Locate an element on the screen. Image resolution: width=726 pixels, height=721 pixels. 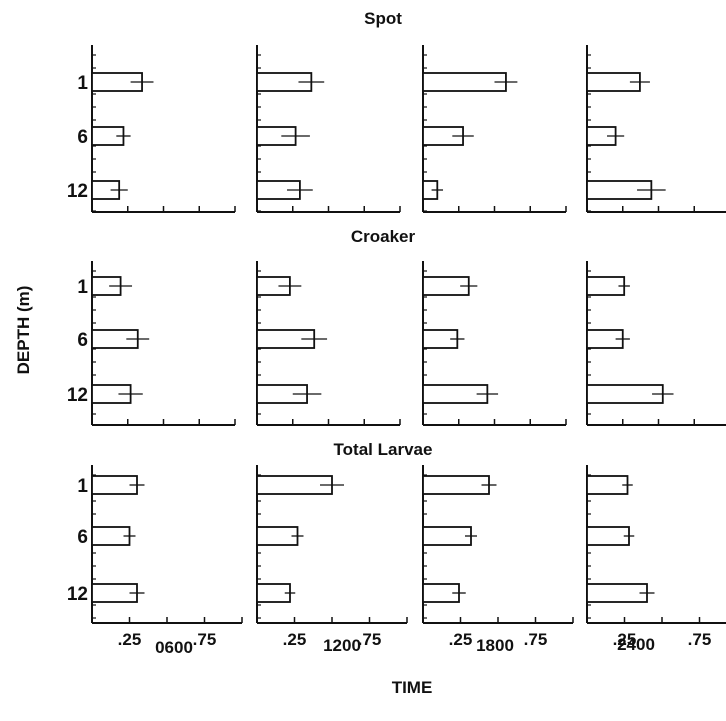
y-axis-label: DEPTH (m) is located at coordinates (23, 330).